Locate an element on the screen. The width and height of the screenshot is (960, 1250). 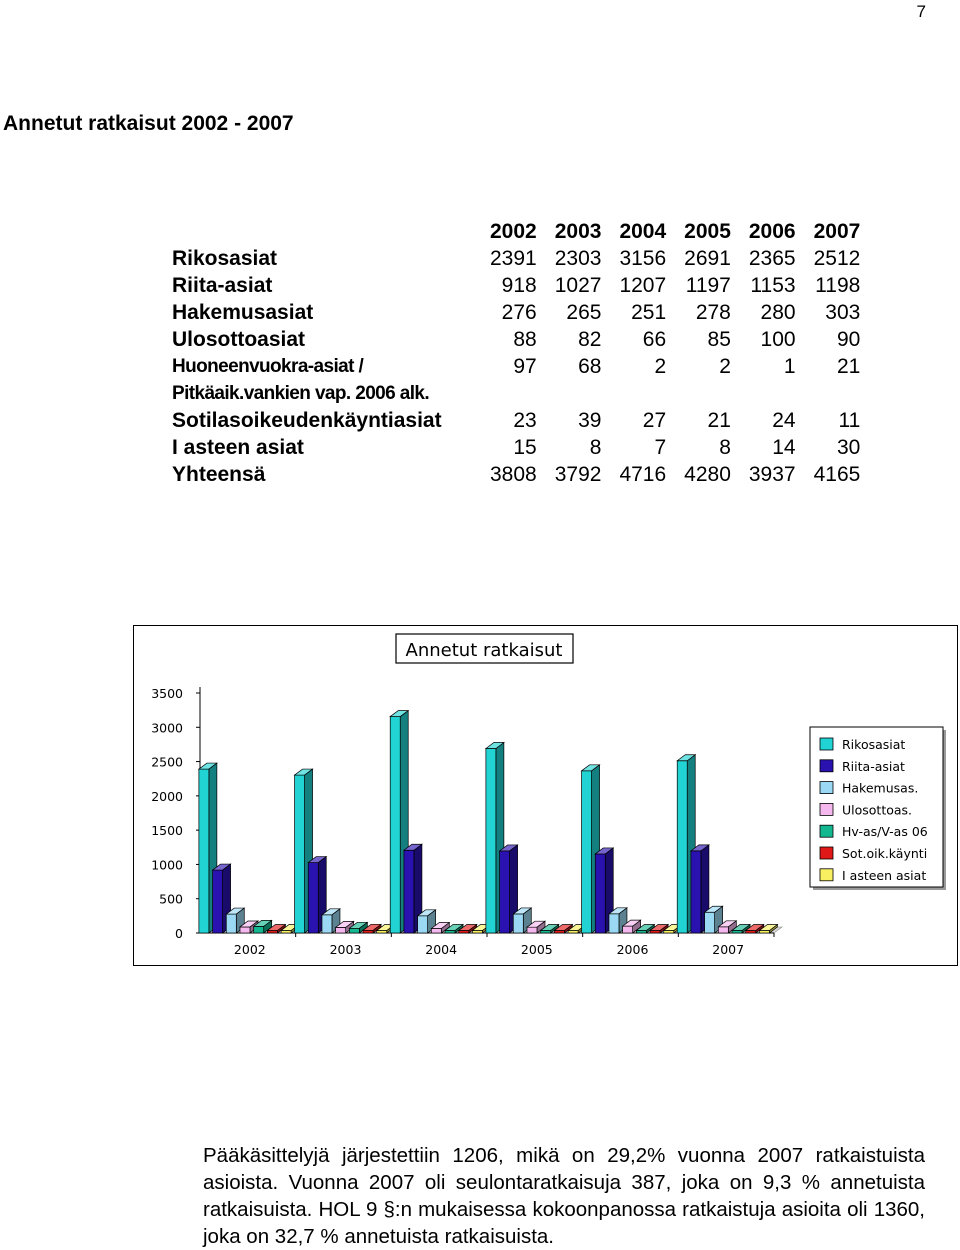
cell-value: 11 is located at coordinates (849, 420).